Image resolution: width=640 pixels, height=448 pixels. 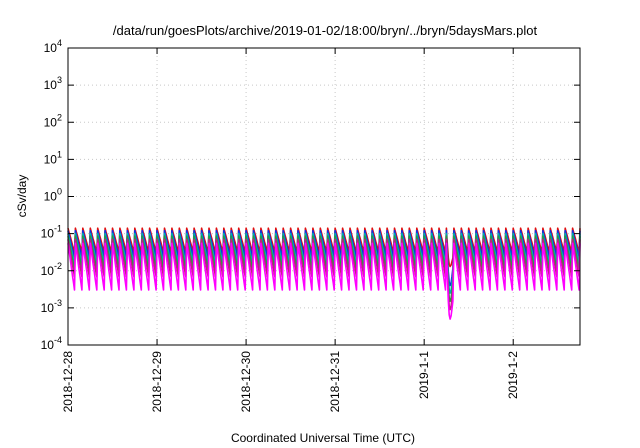 I want to click on x-tick-label: 2018-12-30, so click(x=246, y=382).